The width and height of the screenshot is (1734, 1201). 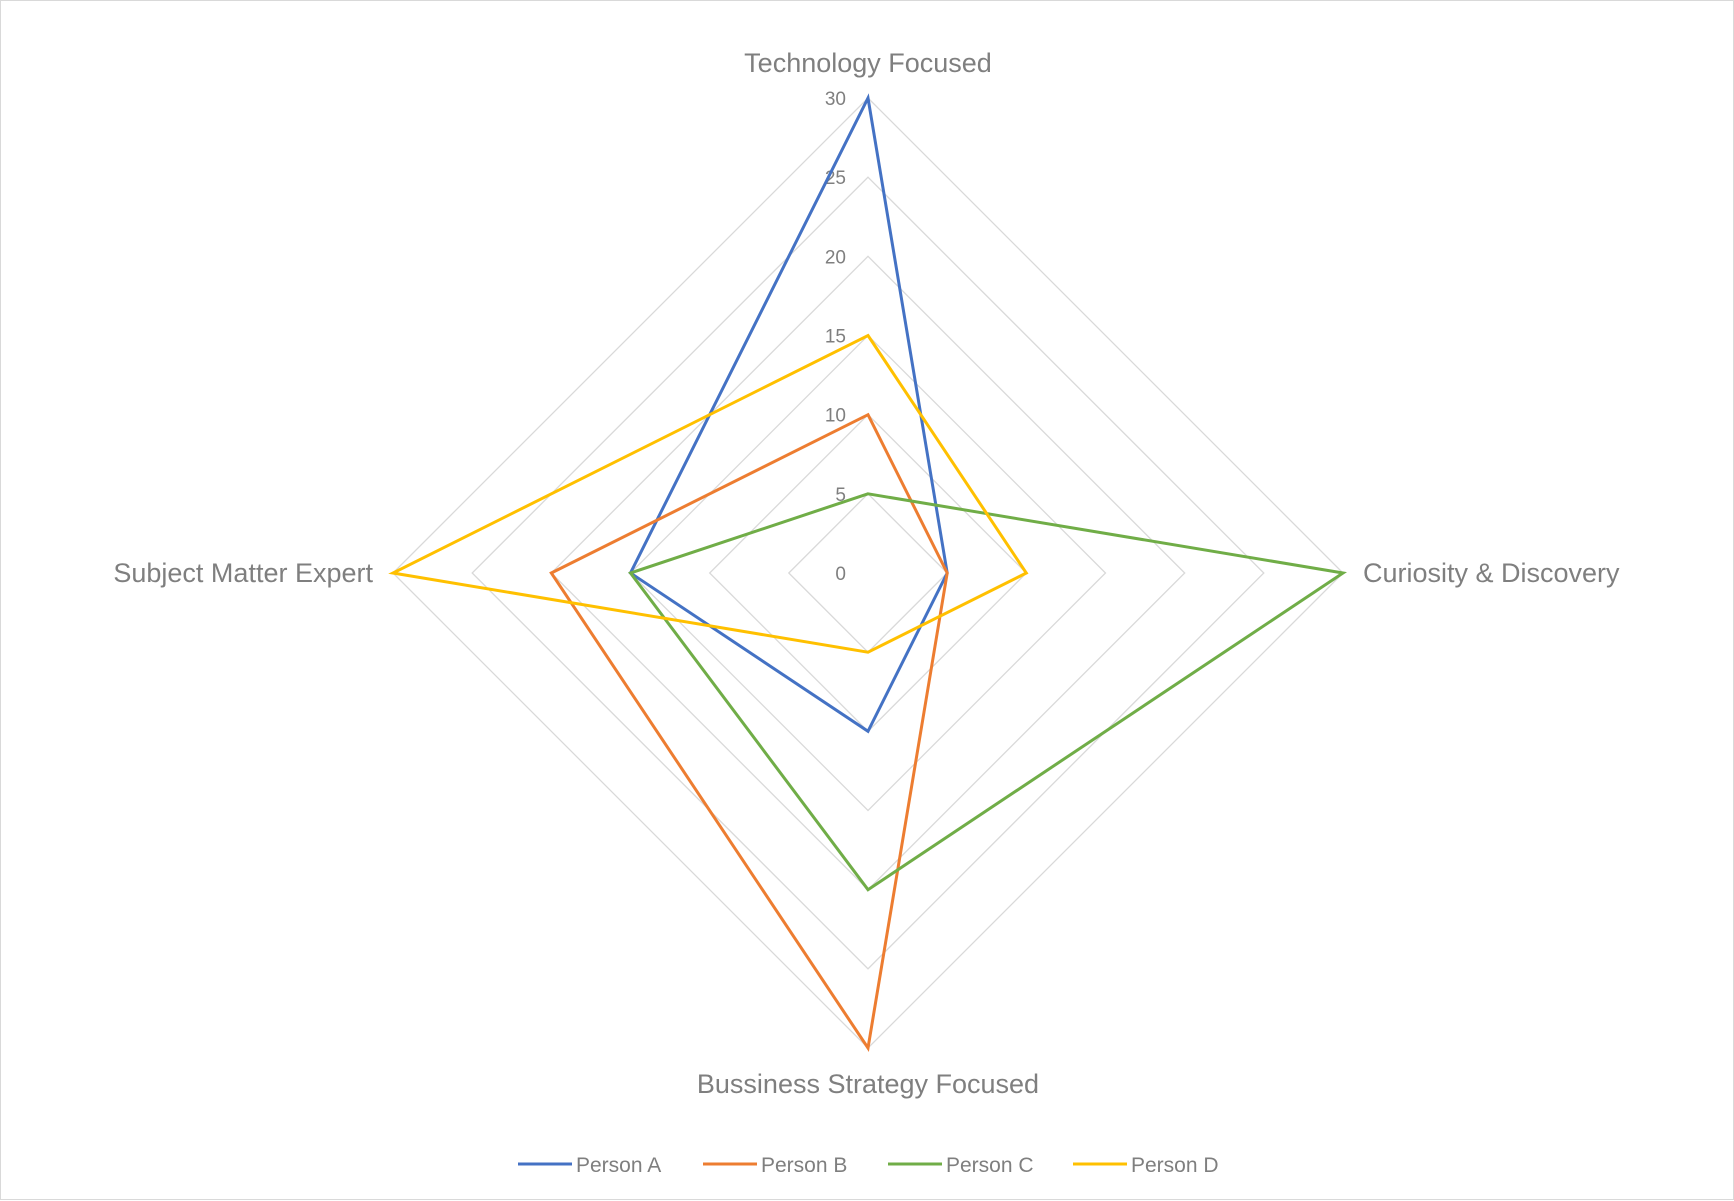 I want to click on series-line-person-d, so click(x=708, y=493).